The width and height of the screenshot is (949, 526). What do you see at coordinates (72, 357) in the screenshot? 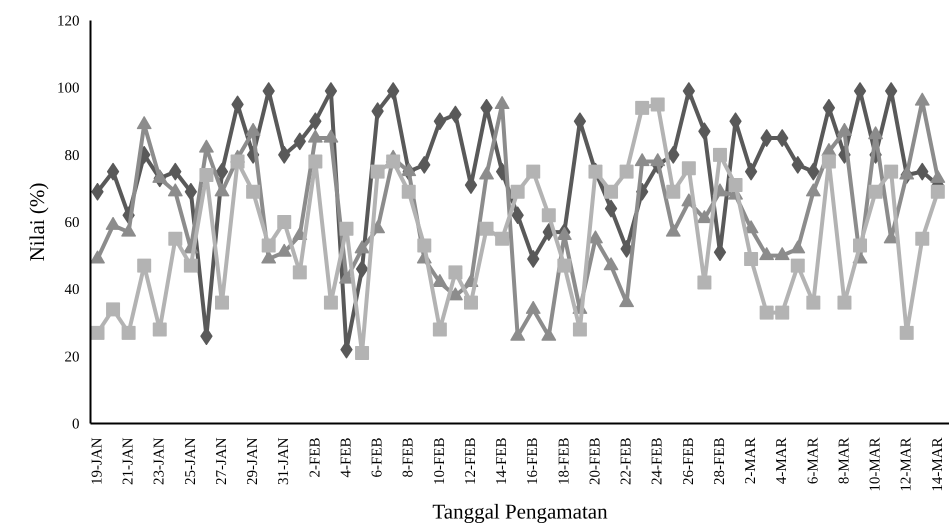
I see `y-tick-label: 20` at bounding box center [72, 357].